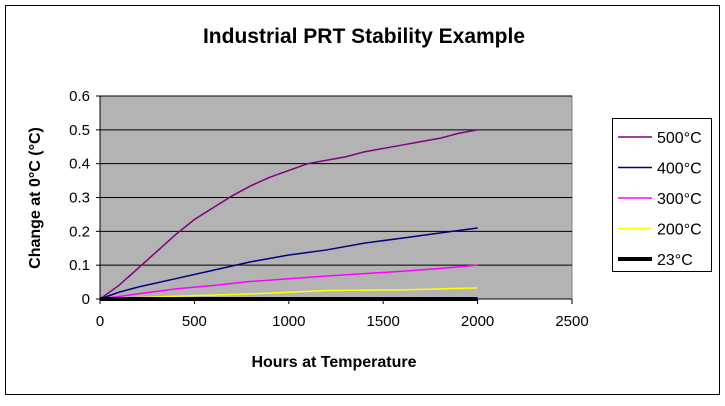 The height and width of the screenshot is (406, 725). I want to click on legend-label: 400°C, so click(679, 169).